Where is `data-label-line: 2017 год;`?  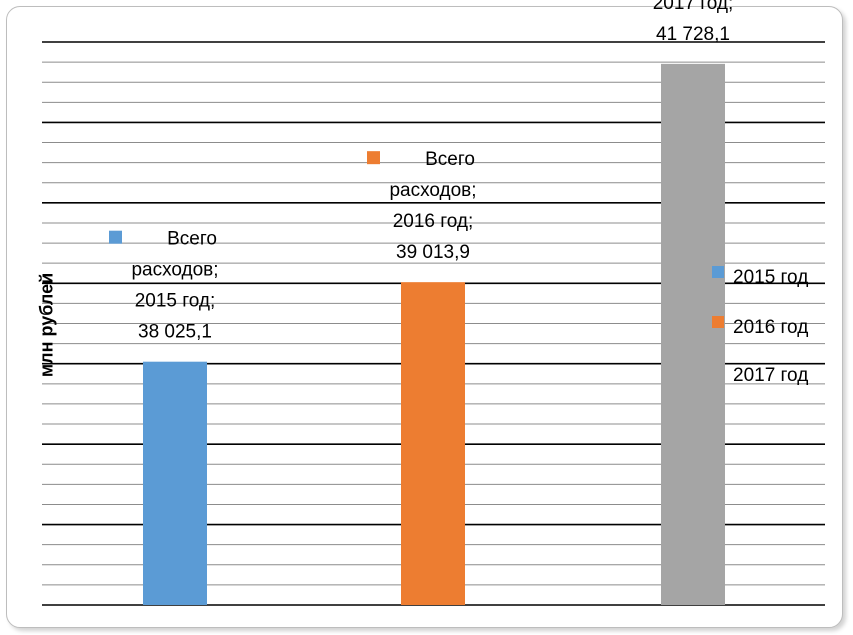
data-label-line: 2017 год; is located at coordinates (693, 7).